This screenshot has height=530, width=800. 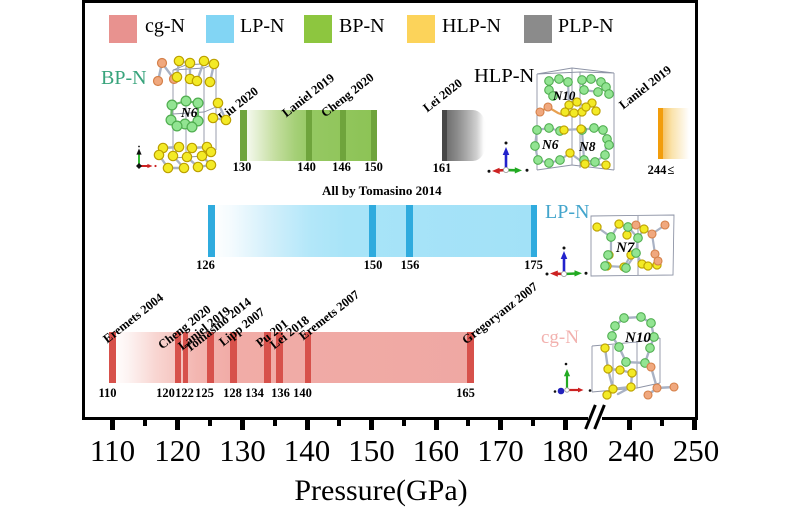 I want to click on svg-text: N8, so click(x=587, y=146).